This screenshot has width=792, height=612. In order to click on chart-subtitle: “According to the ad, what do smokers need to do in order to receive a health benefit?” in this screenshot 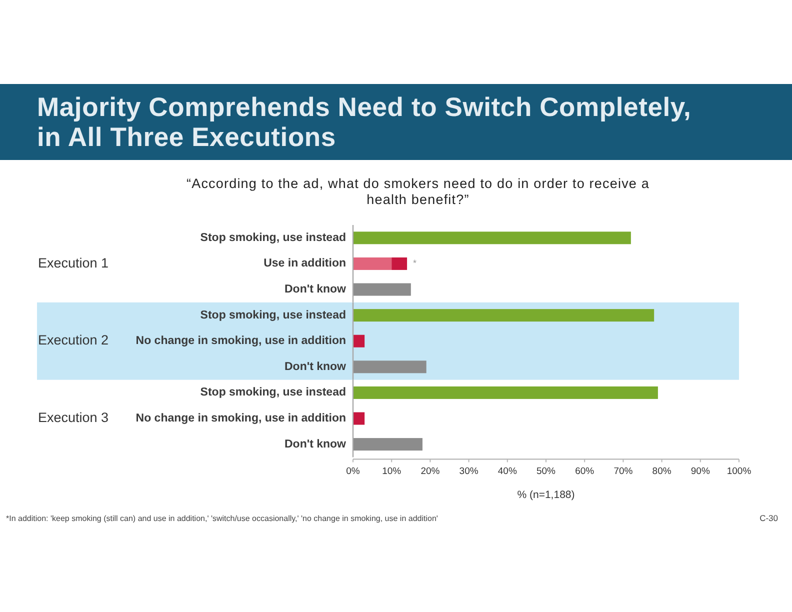, I will do `click(418, 191)`.